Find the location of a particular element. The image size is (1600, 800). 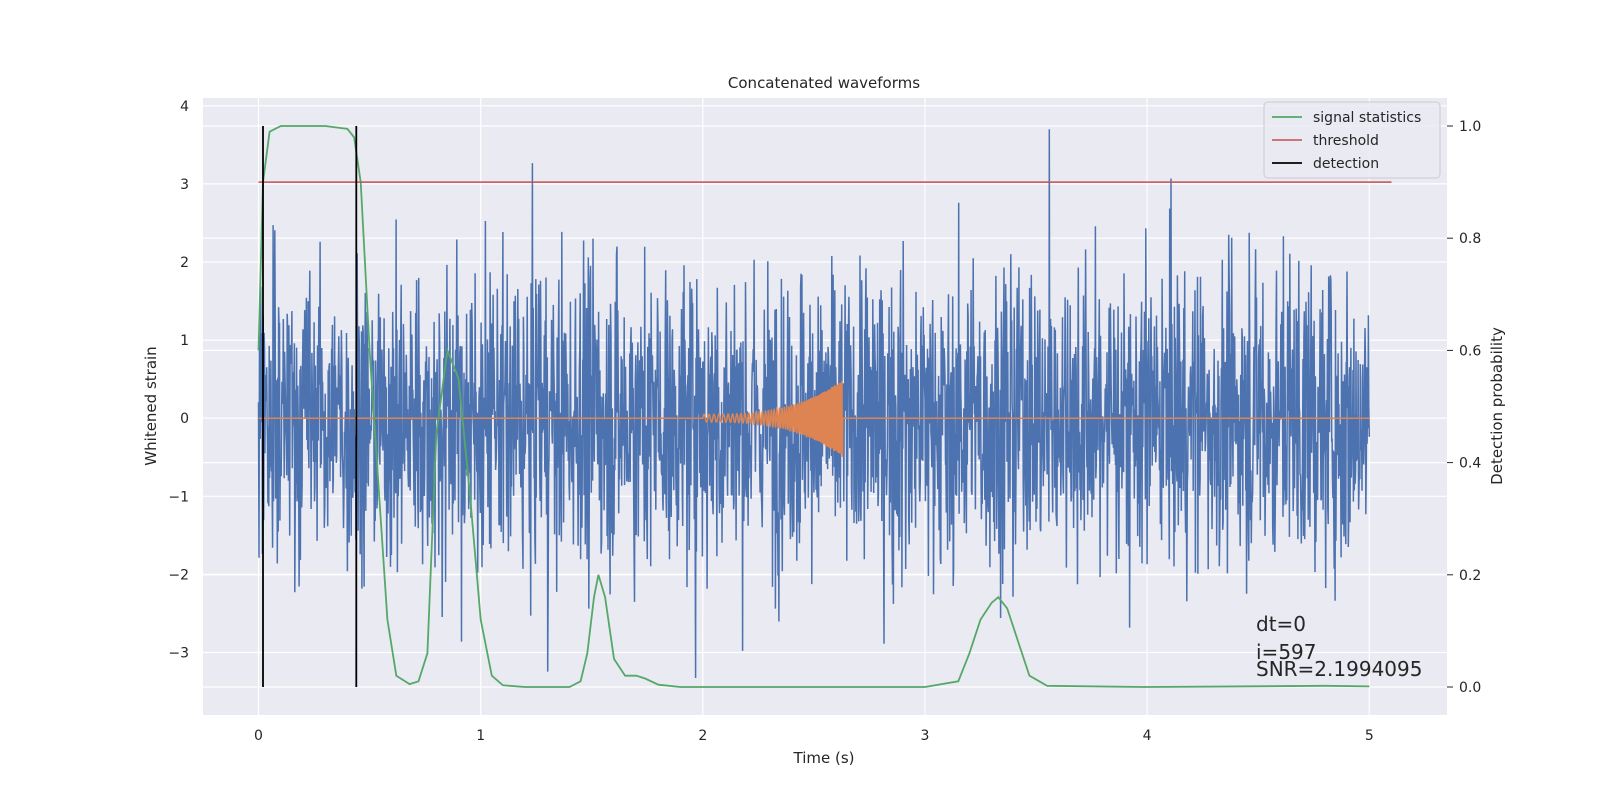

y2-tick-label: 0.8 is located at coordinates (1470, 239).